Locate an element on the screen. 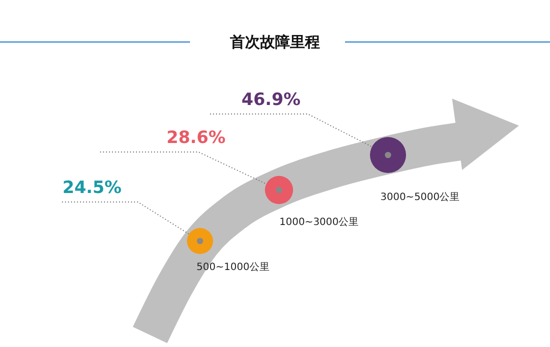 This screenshot has width=550, height=347. category-label: 3000~5000公里 is located at coordinates (420, 197).